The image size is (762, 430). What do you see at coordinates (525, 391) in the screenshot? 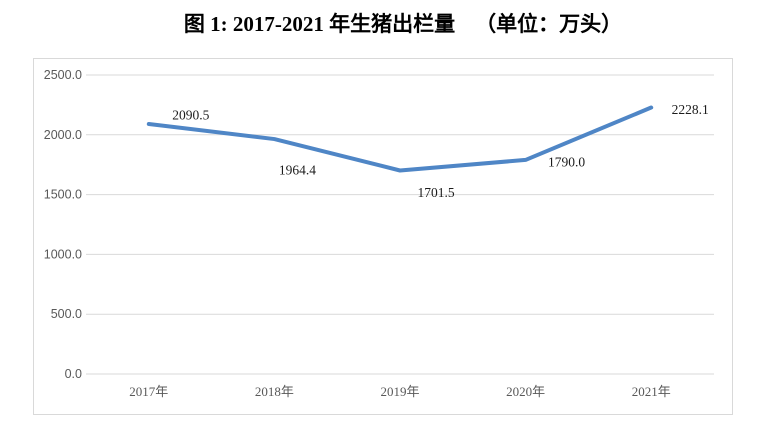
I see `x-axis-tick-label: 2020年` at bounding box center [525, 391].